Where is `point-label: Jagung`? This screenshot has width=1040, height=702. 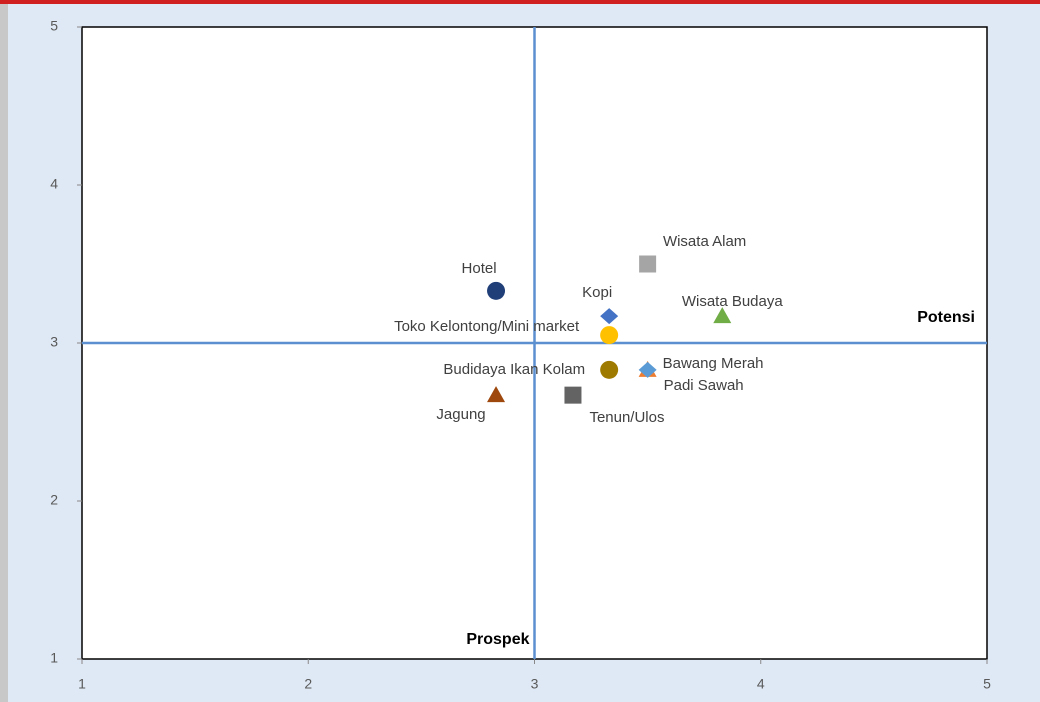
point-label: Jagung is located at coordinates (460, 414).